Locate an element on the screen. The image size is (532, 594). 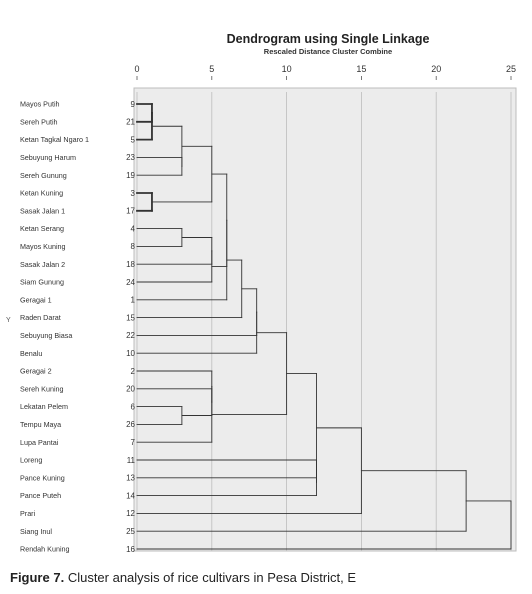
leaf-number: 1 is located at coordinates (133, 300).